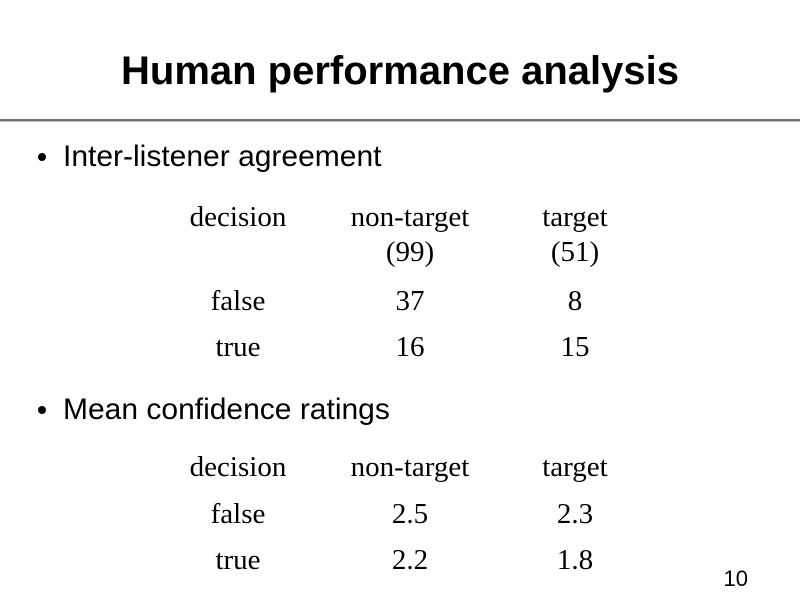 This screenshot has width=800, height=599. Describe the element at coordinates (575, 252) in the screenshot. I see `agreement-col-header-target-count: (51)` at that location.